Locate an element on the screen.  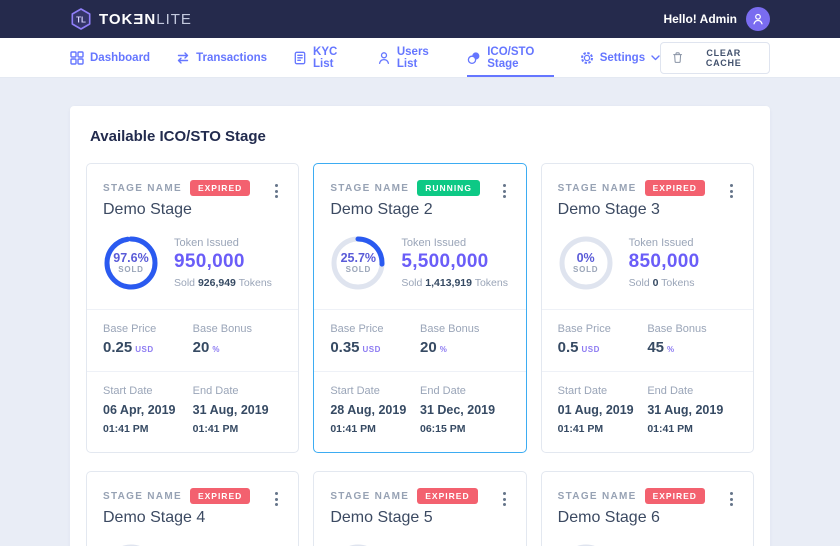
app-logo: TL TOKƎNLITE is located at coordinates (131, 19).